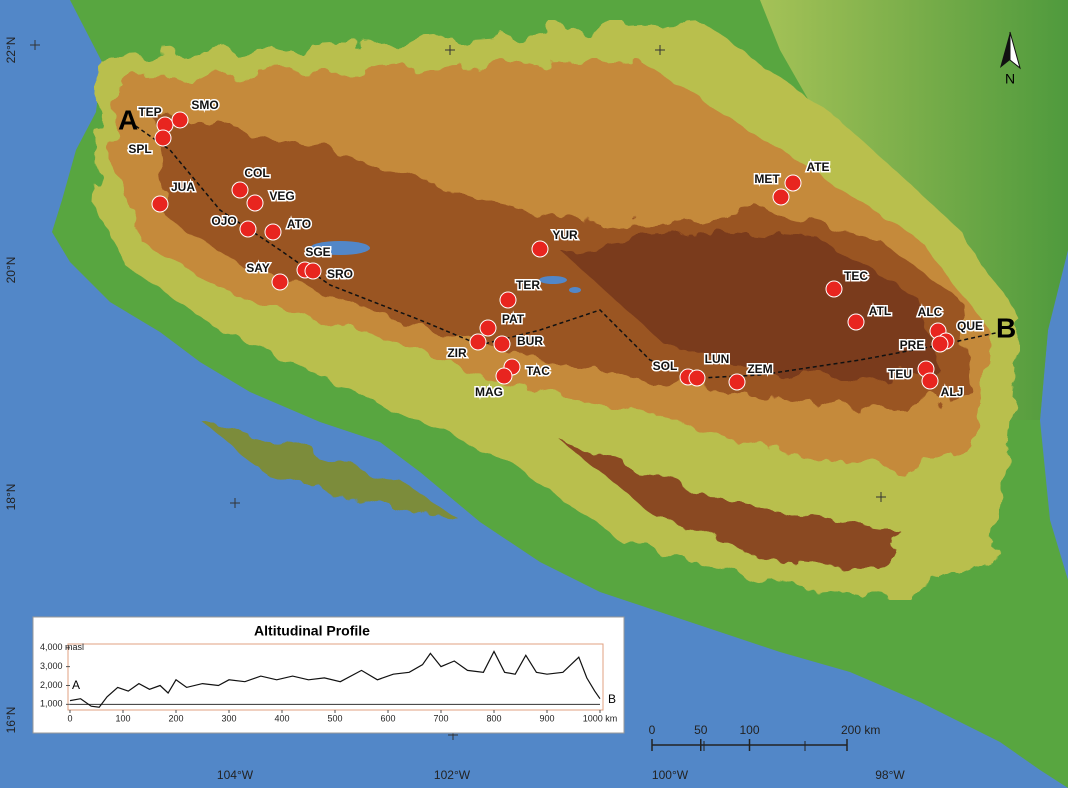  Describe the element at coordinates (51, 704) in the screenshot. I see `inset-y-label: 1,000` at that location.